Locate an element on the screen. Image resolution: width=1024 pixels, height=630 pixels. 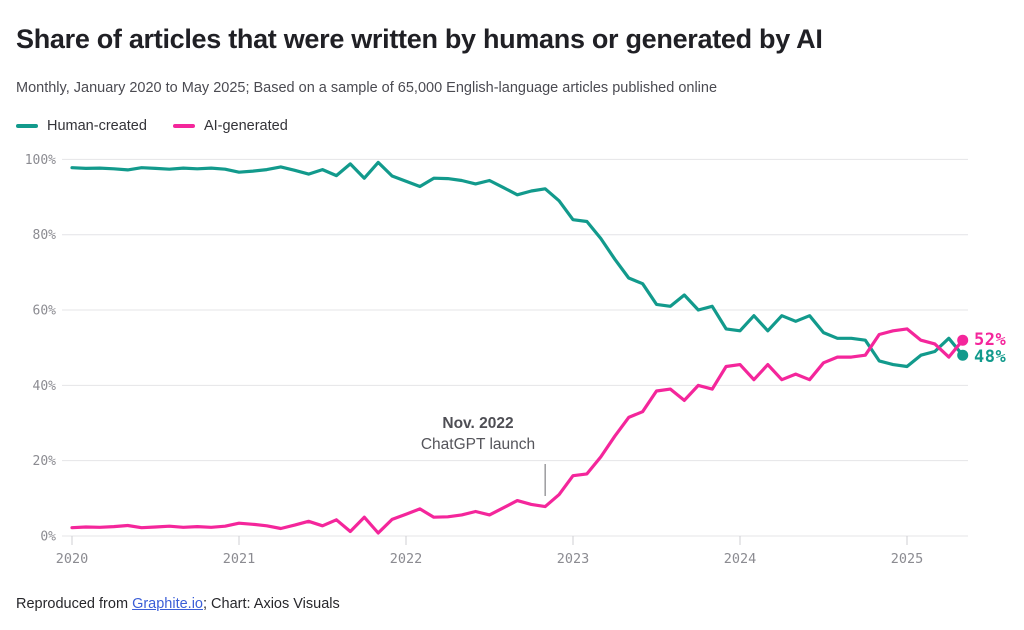
annotation-date: Nov. 2022 is located at coordinates (478, 423).